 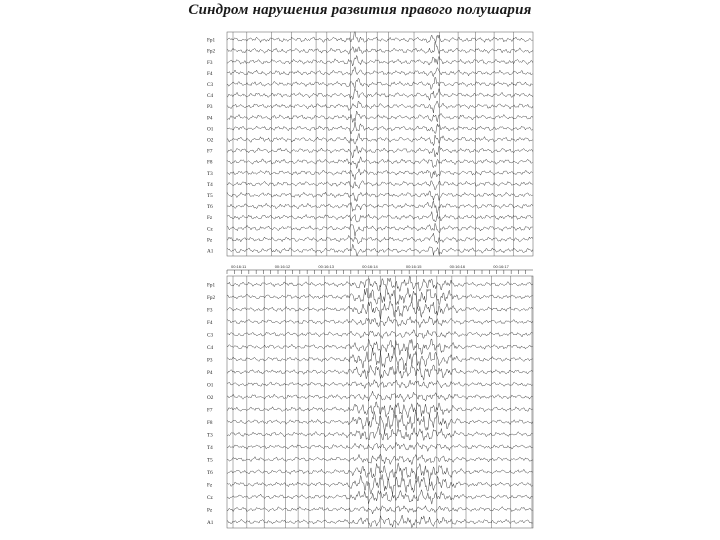 I want to click on time-mark-label: 00:16:14, so click(x=370, y=266).